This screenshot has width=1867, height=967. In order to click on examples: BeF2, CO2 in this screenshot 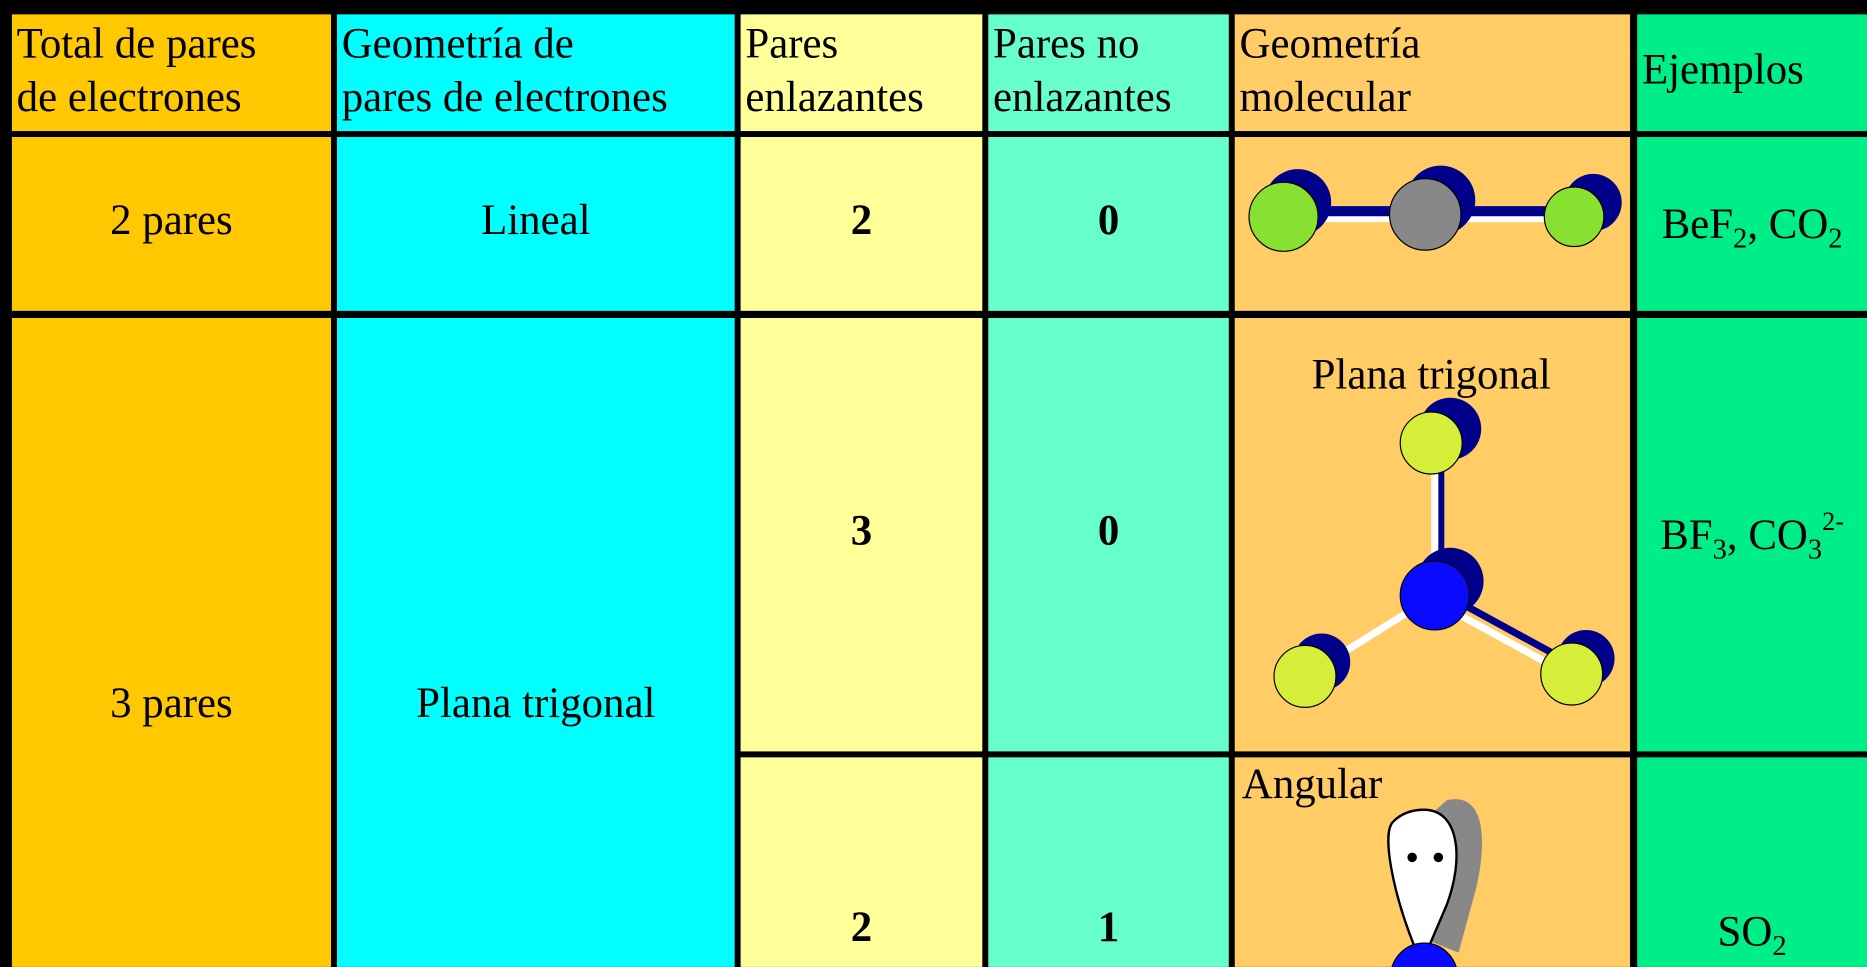, I will do `click(1752, 228)`.